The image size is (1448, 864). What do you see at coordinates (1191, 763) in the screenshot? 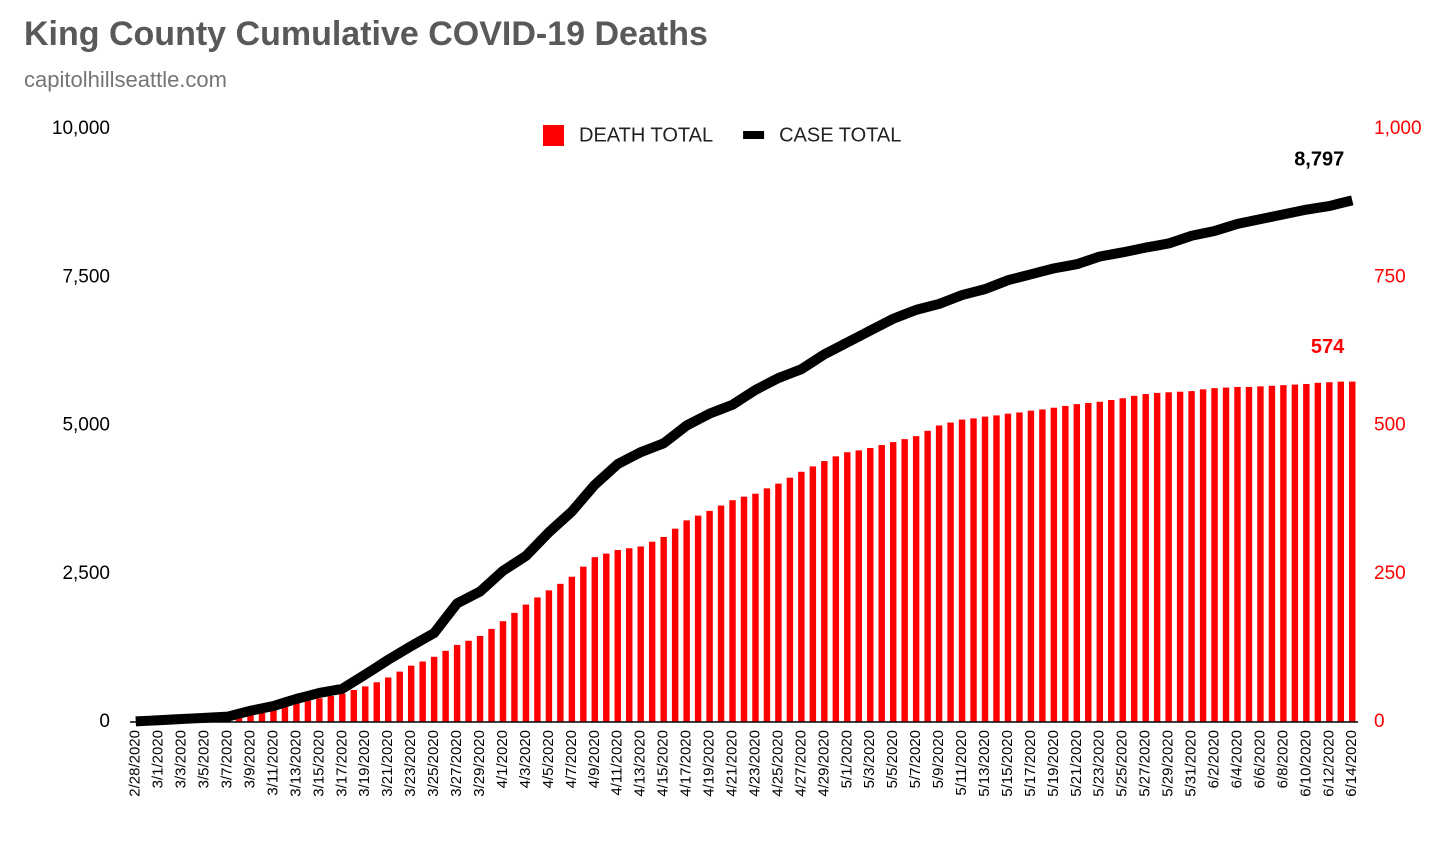
I see `x-tick-label: 5/31/2020` at bounding box center [1191, 763].